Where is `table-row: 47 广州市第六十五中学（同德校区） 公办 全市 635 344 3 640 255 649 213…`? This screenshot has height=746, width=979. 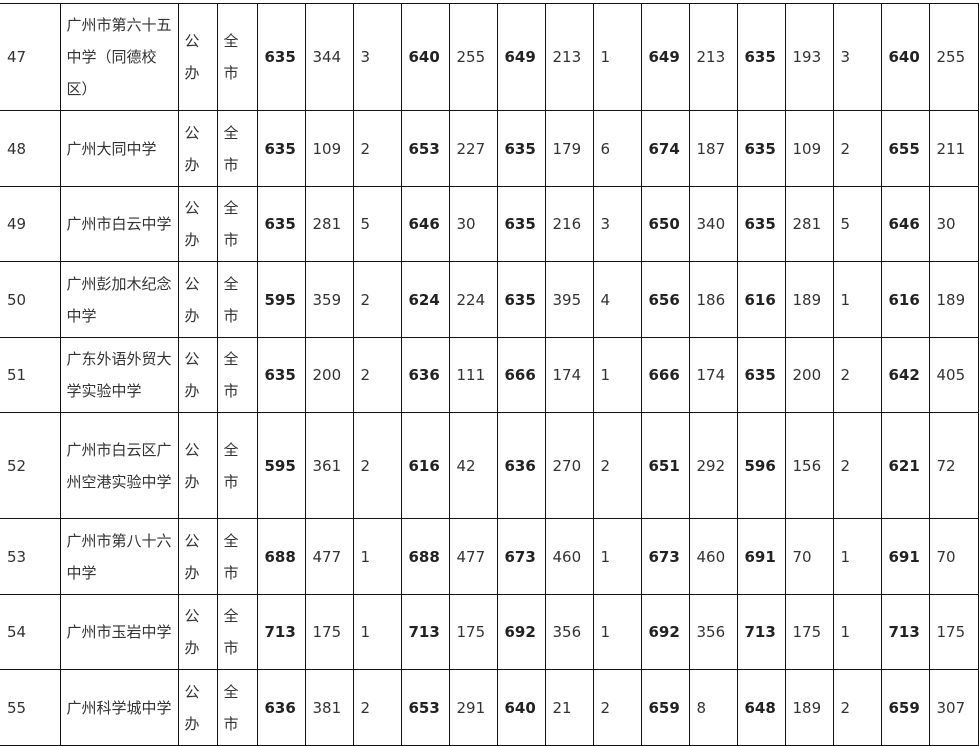 table-row: 47 广州市第六十五中学（同德校区） 公办 全市 635 344 3 640 255 649 213… is located at coordinates (489, 57).